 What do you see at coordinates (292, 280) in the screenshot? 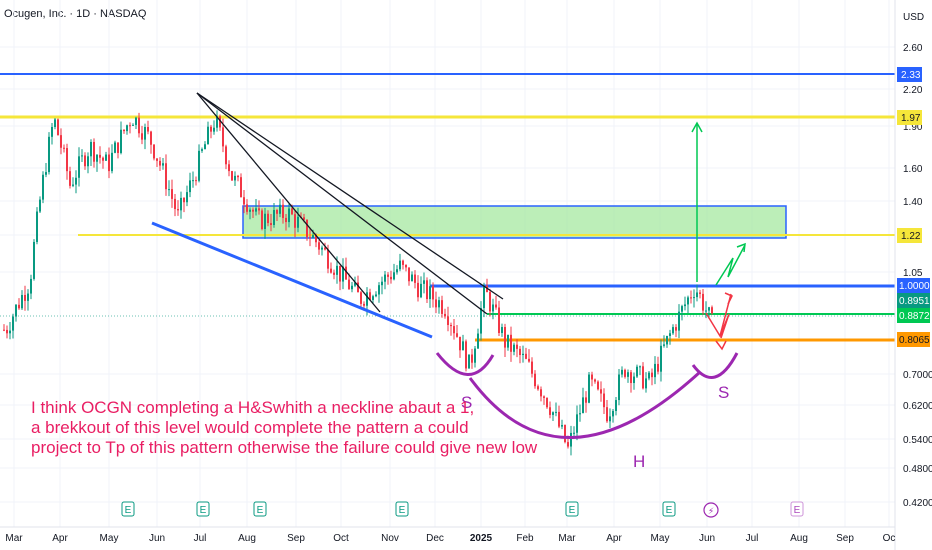
I see `support-trendline` at bounding box center [292, 280].